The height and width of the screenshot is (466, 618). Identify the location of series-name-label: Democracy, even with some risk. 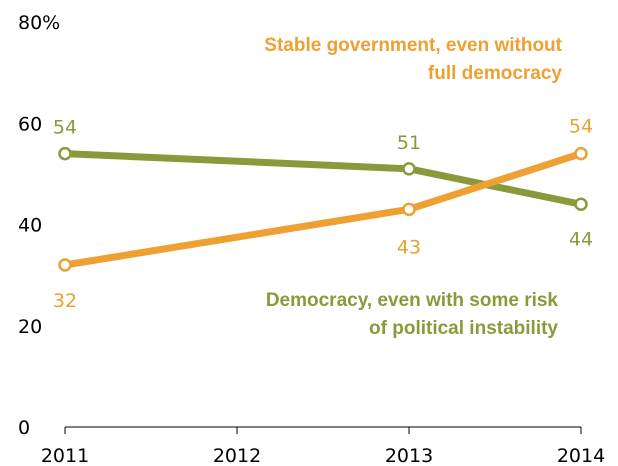
(412, 300).